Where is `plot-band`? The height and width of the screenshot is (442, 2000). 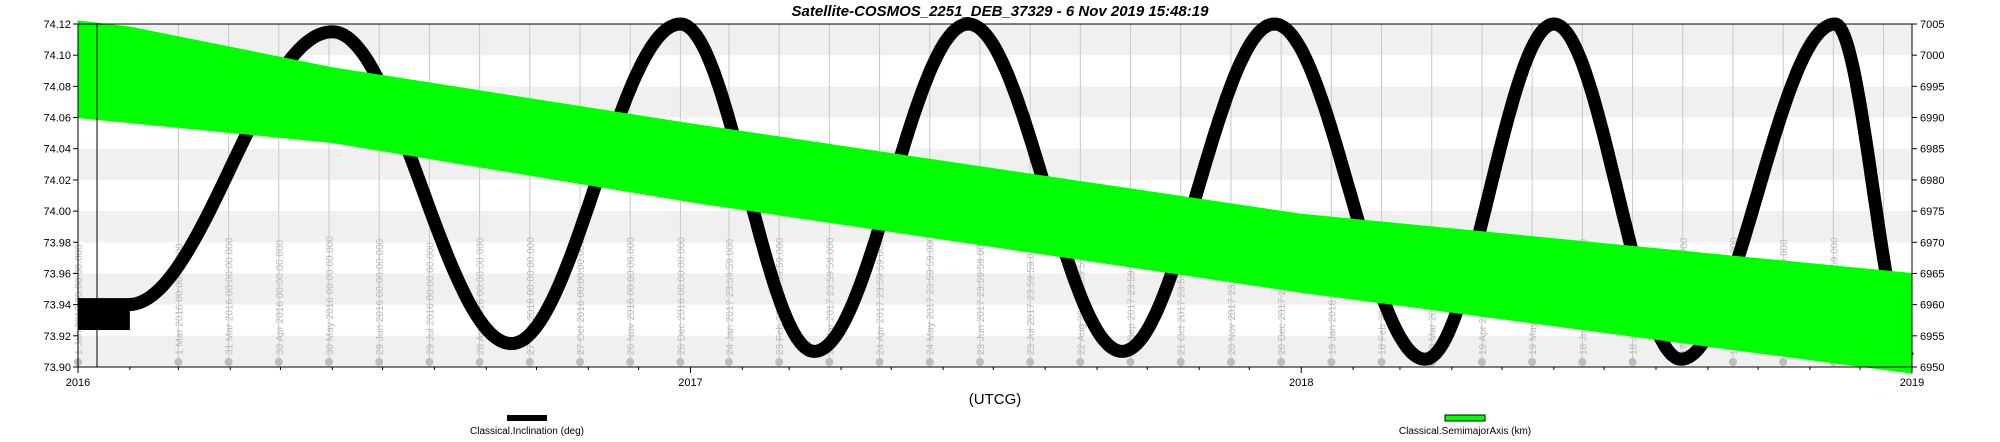
plot-band is located at coordinates (995, 351).